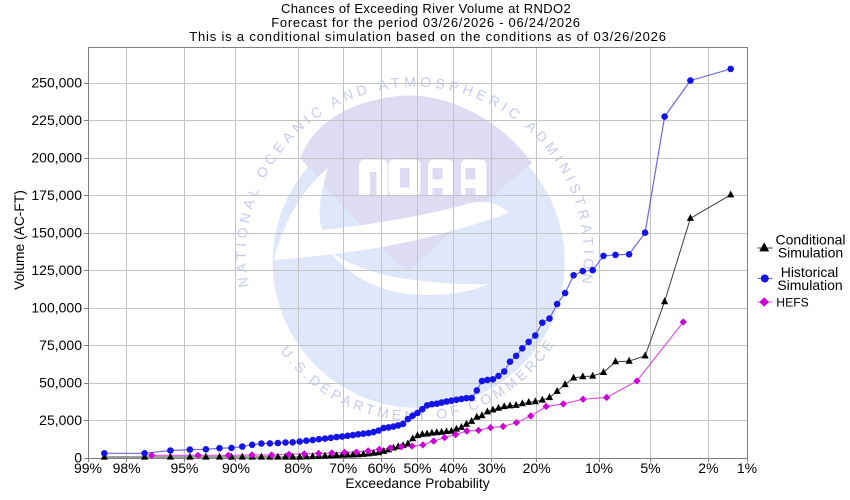 The image size is (850, 500). What do you see at coordinates (56, 83) in the screenshot?
I see `svg-text: 250,000` at bounding box center [56, 83].